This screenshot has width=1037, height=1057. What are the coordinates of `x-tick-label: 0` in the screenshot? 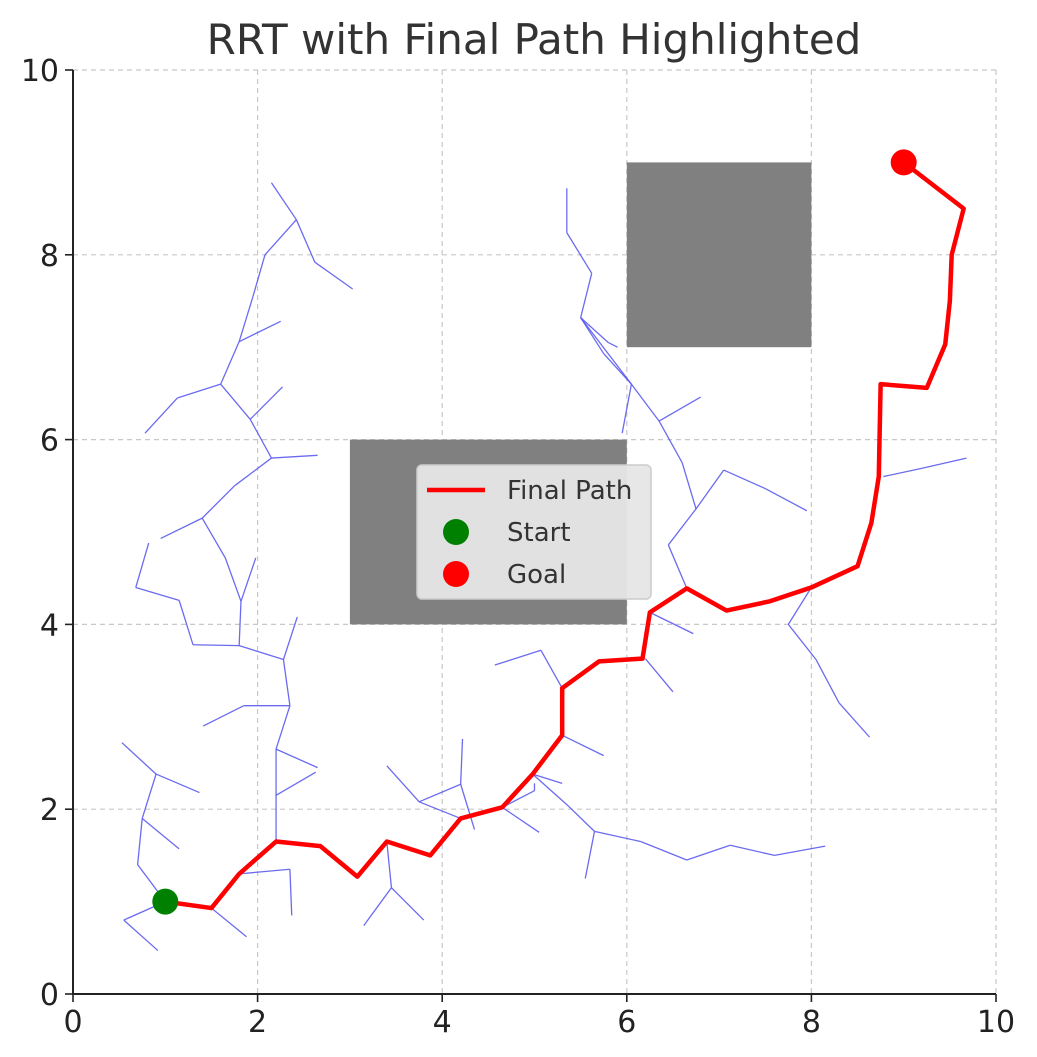 It's located at (72, 1022).